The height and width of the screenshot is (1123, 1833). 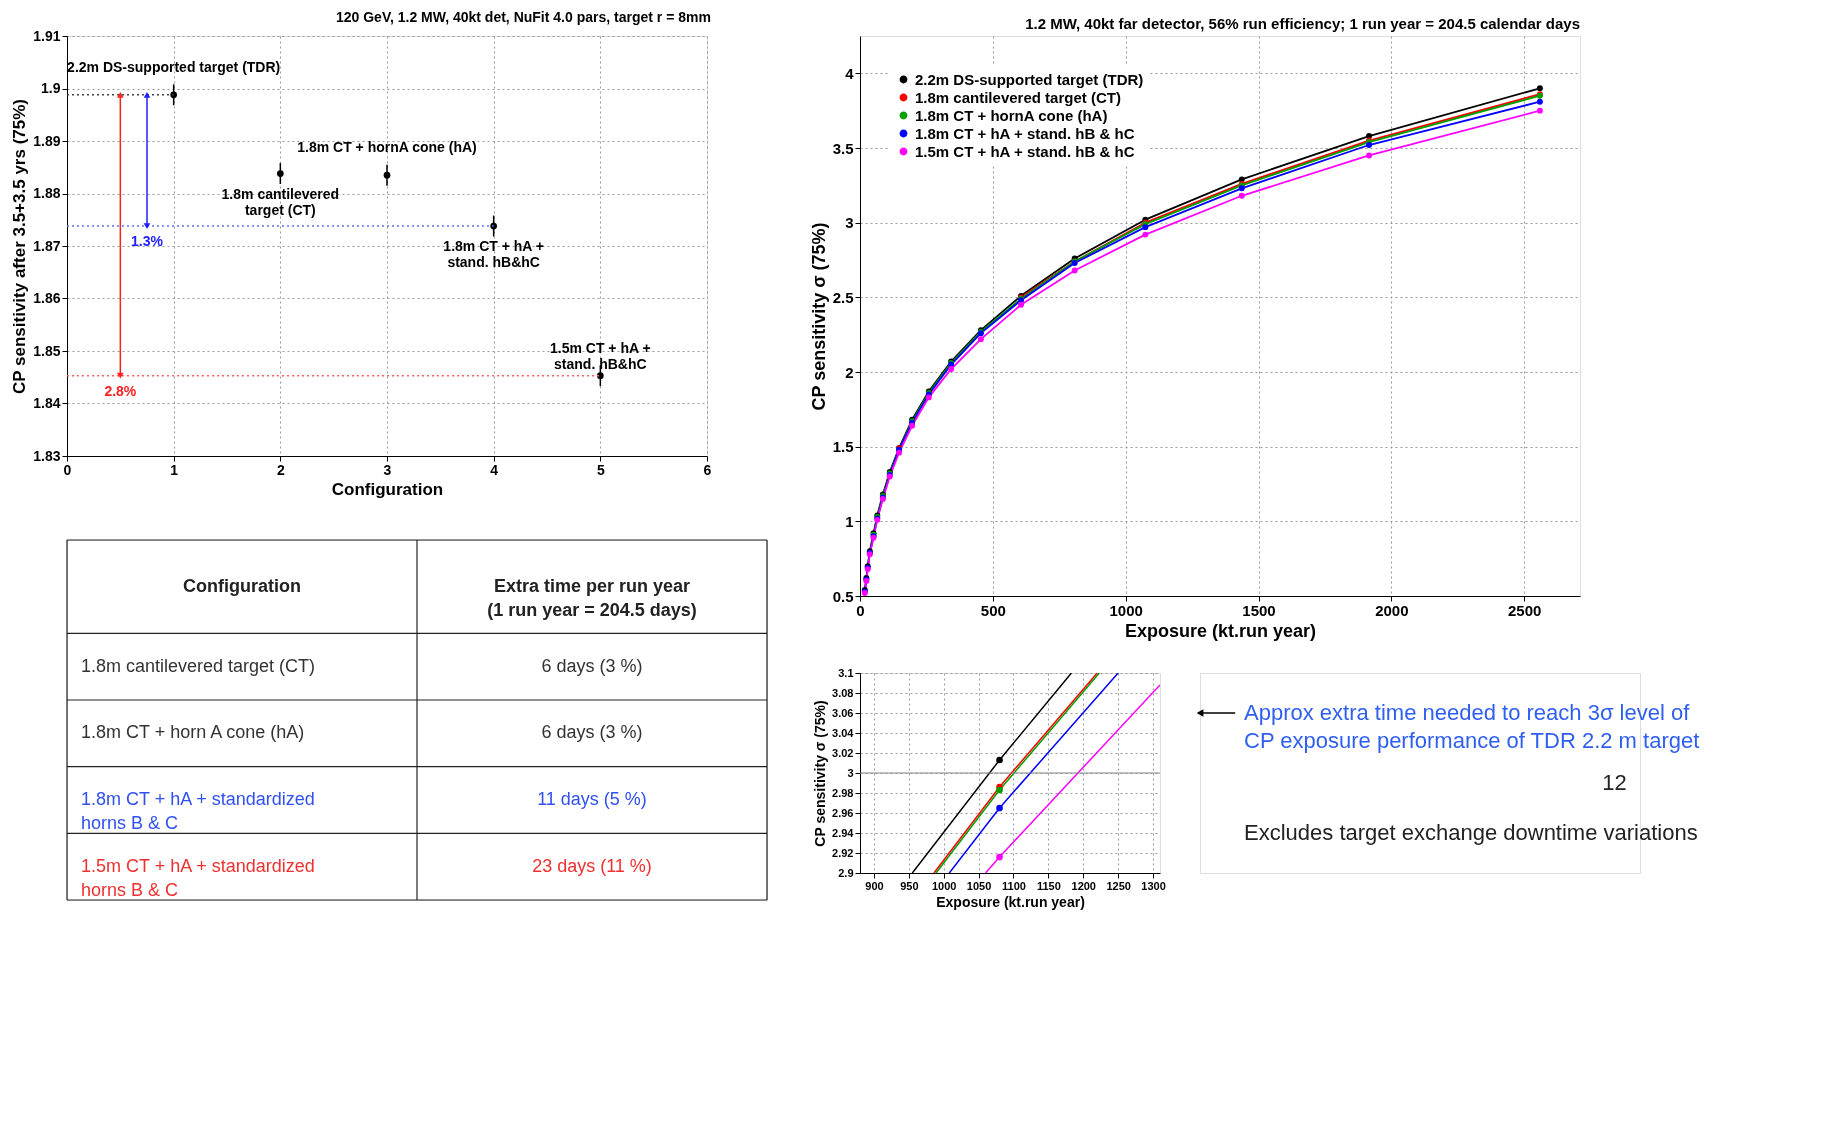 What do you see at coordinates (1471, 832) in the screenshot?
I see `text: Excludes target exchange downtime variations` at bounding box center [1471, 832].